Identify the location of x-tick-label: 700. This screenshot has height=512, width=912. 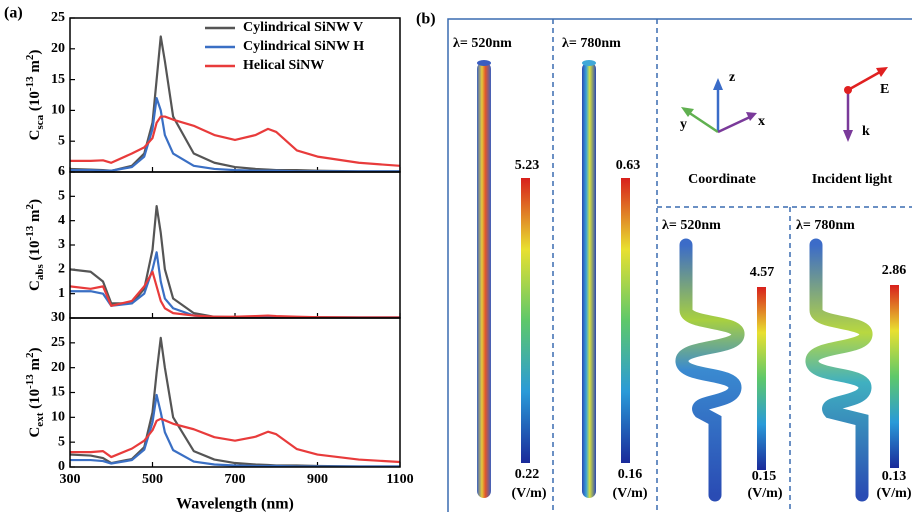
(235, 479).